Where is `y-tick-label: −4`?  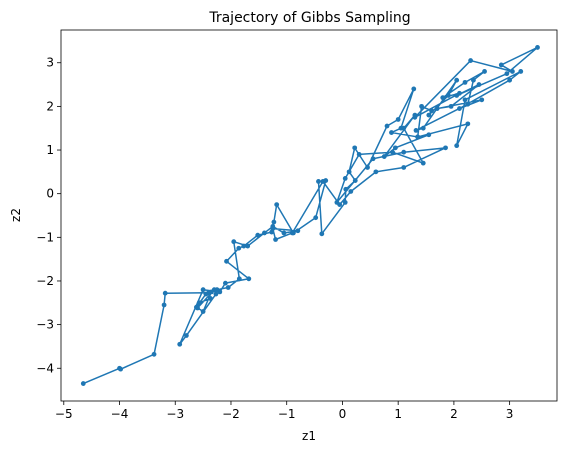
y-tick-label: −4 is located at coordinates (45, 368).